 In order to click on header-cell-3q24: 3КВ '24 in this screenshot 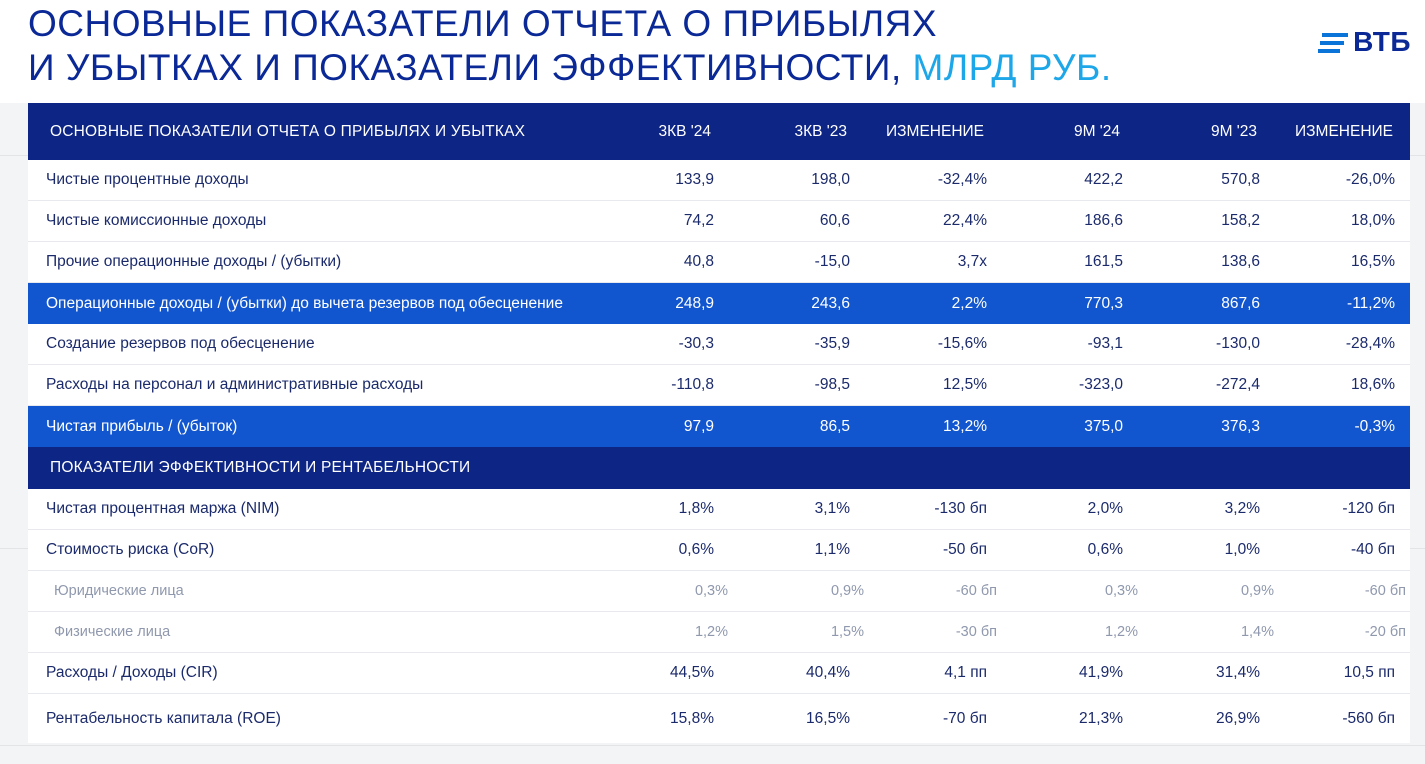, I will do `click(685, 131)`.